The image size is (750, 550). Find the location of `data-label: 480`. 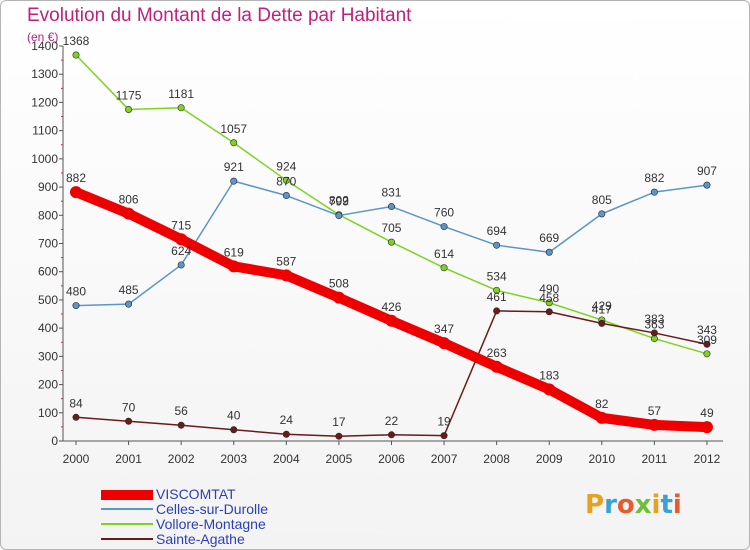

data-label: 480 is located at coordinates (76, 292).